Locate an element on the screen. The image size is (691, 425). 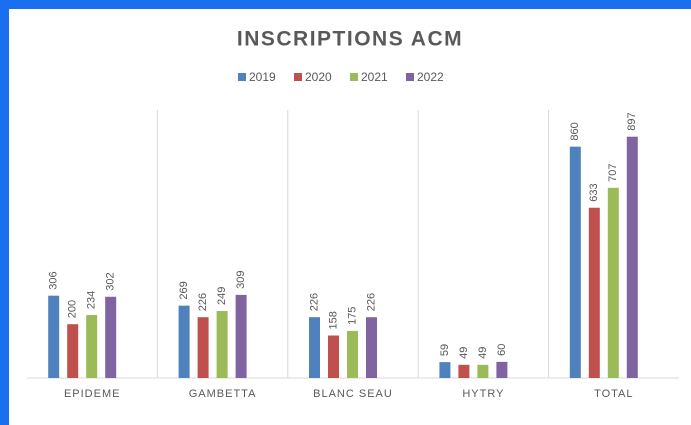
legend-label: 2021 is located at coordinates (374, 77).